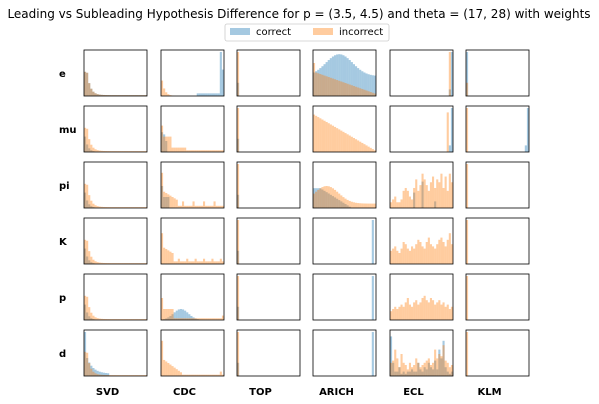 This screenshot has height=404, width=599. Describe the element at coordinates (268, 129) in the screenshot. I see `panel-mu-top` at that location.